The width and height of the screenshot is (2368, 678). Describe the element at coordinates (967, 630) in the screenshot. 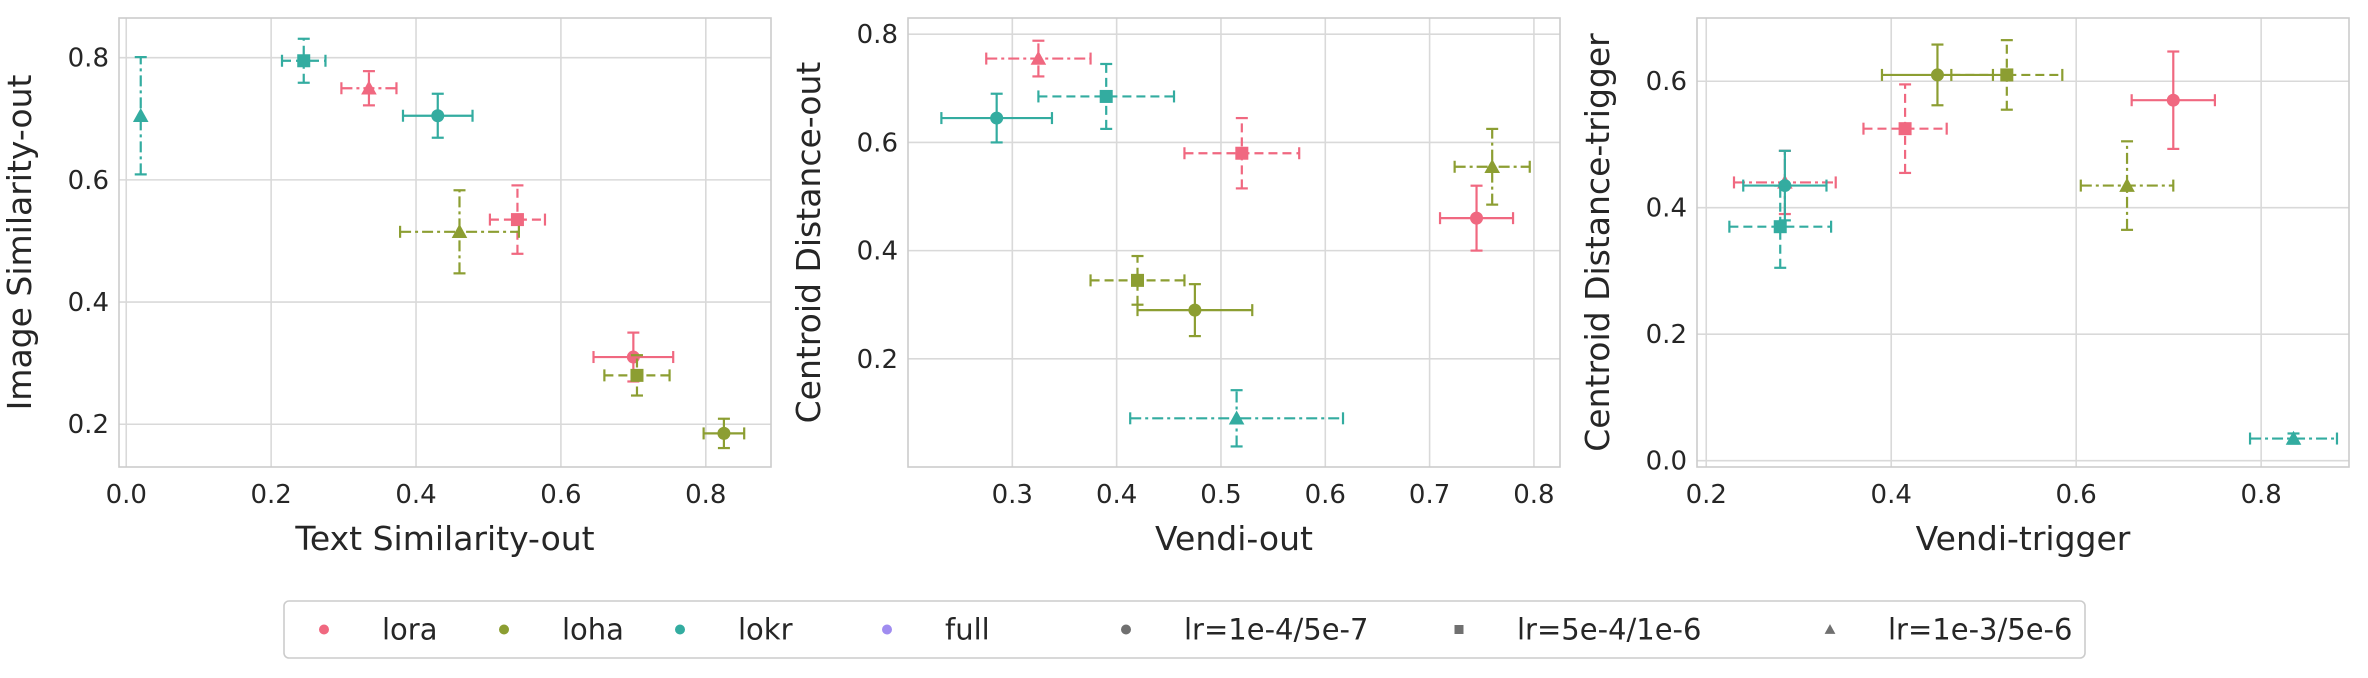

I see `legend-label: full` at that location.